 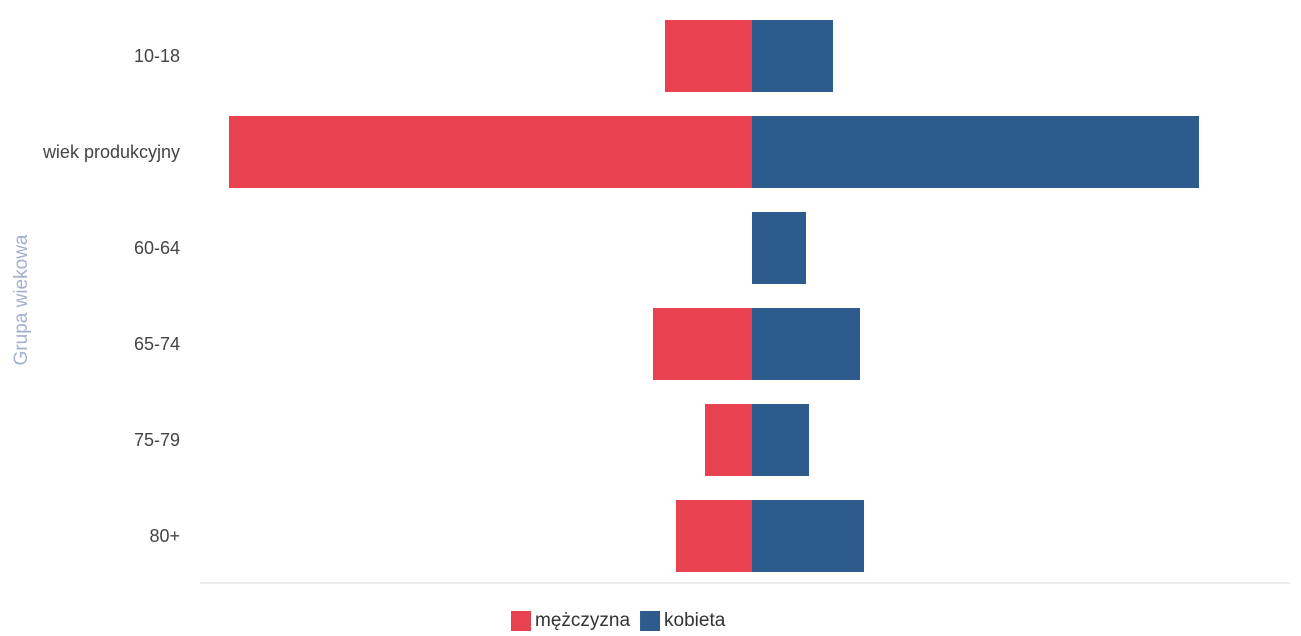 What do you see at coordinates (156, 56) in the screenshot?
I see `y-tick-label: 10-18` at bounding box center [156, 56].